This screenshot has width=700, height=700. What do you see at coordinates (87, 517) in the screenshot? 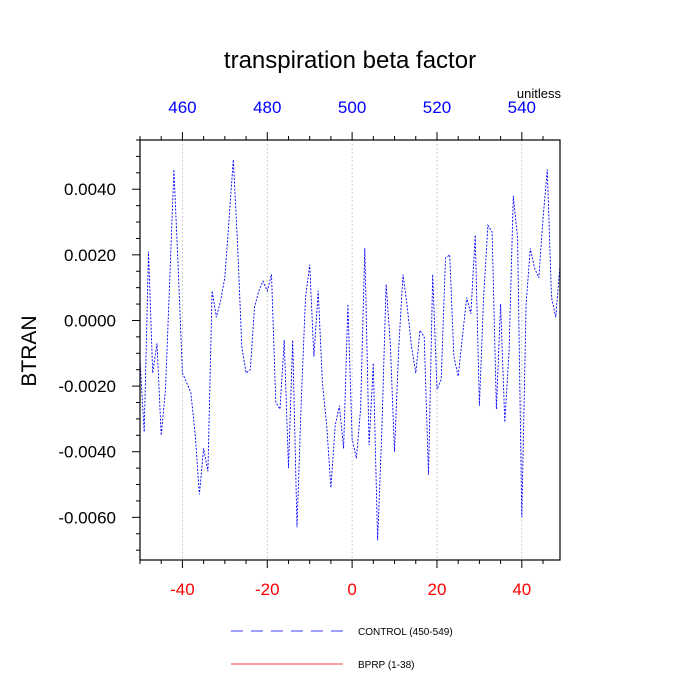
I see `y-tick-label: -0.0060` at bounding box center [87, 517].